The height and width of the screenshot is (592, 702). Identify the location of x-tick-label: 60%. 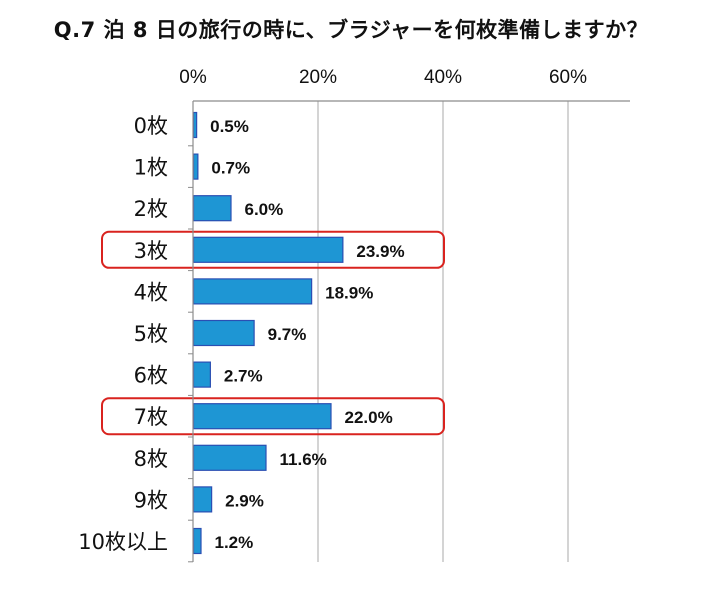
(568, 77).